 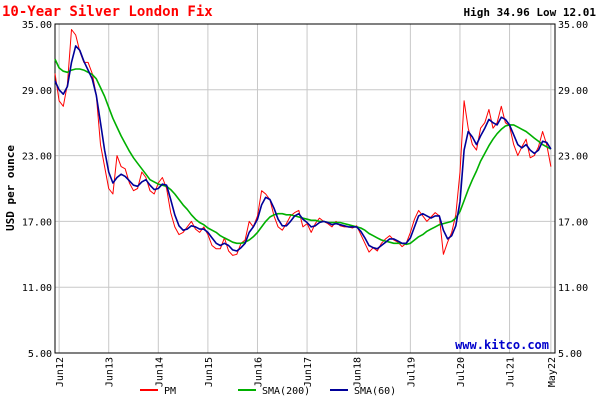 What do you see at coordinates (37, 190) in the screenshot?
I see `left-y-axis-ticks: 35.00 29.00 23.00 17.00 11.00 5.00` at bounding box center [37, 190].